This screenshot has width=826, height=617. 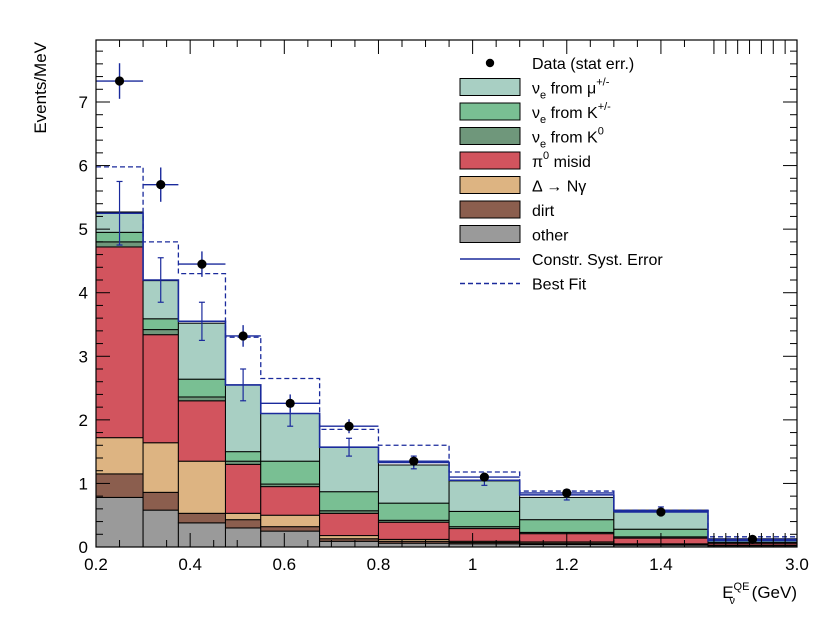 What do you see at coordinates (597, 260) in the screenshot?
I see `legend-label: Constr. Syst. Error` at bounding box center [597, 260].